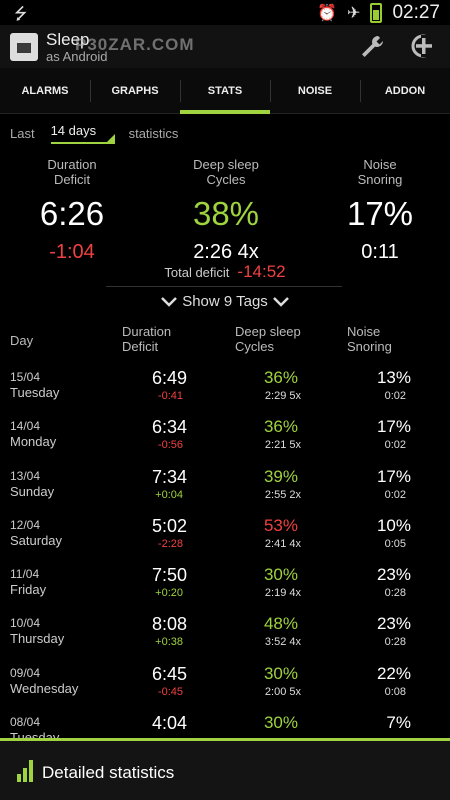 This screenshot has width=450, height=800. What do you see at coordinates (380, 213) in the screenshot?
I see `summary-noise-value: 17%` at bounding box center [380, 213].